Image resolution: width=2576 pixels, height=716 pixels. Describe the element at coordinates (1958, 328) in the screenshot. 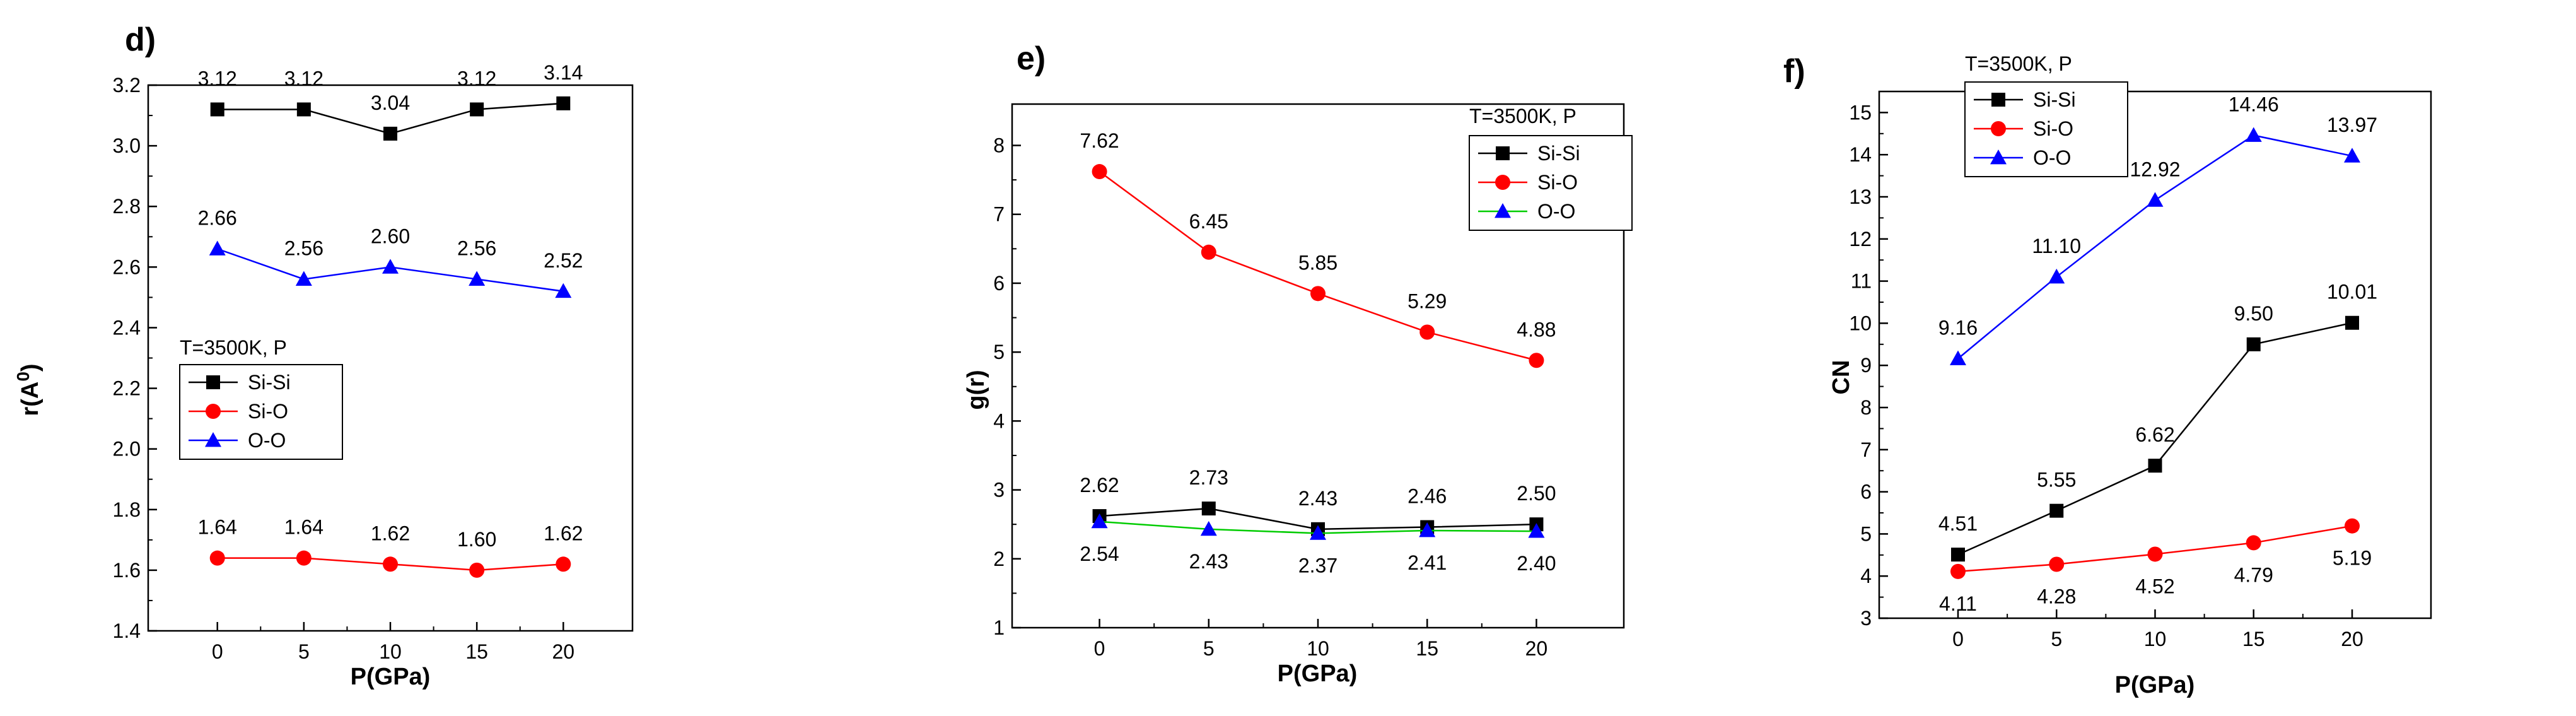

I see `data-label-o-o: 9.16` at that location.